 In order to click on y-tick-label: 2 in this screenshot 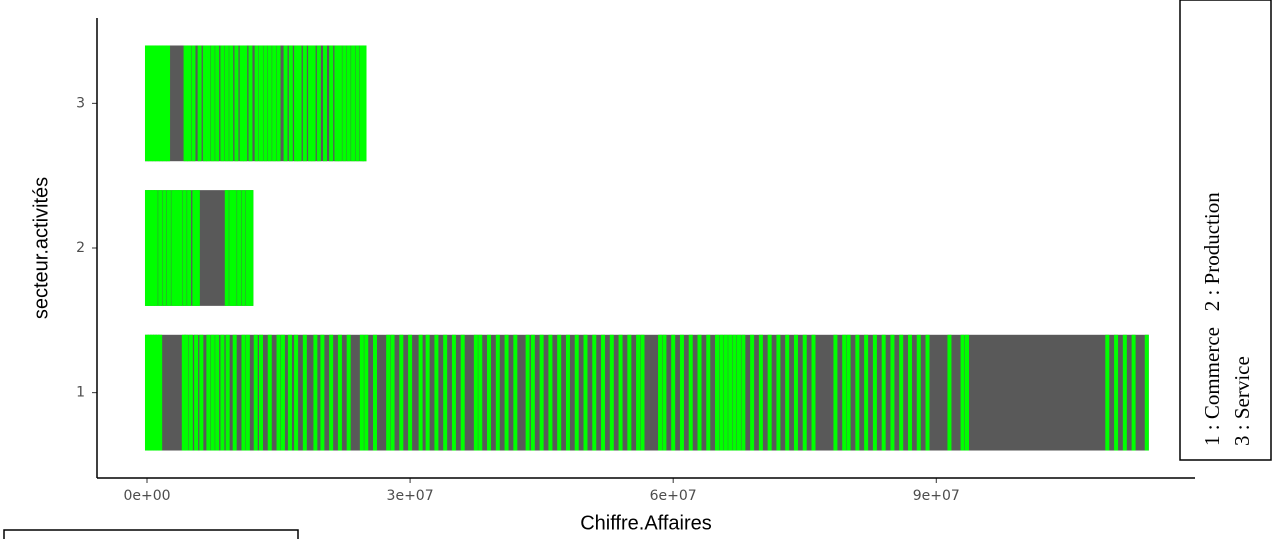, I will do `click(80, 248)`.